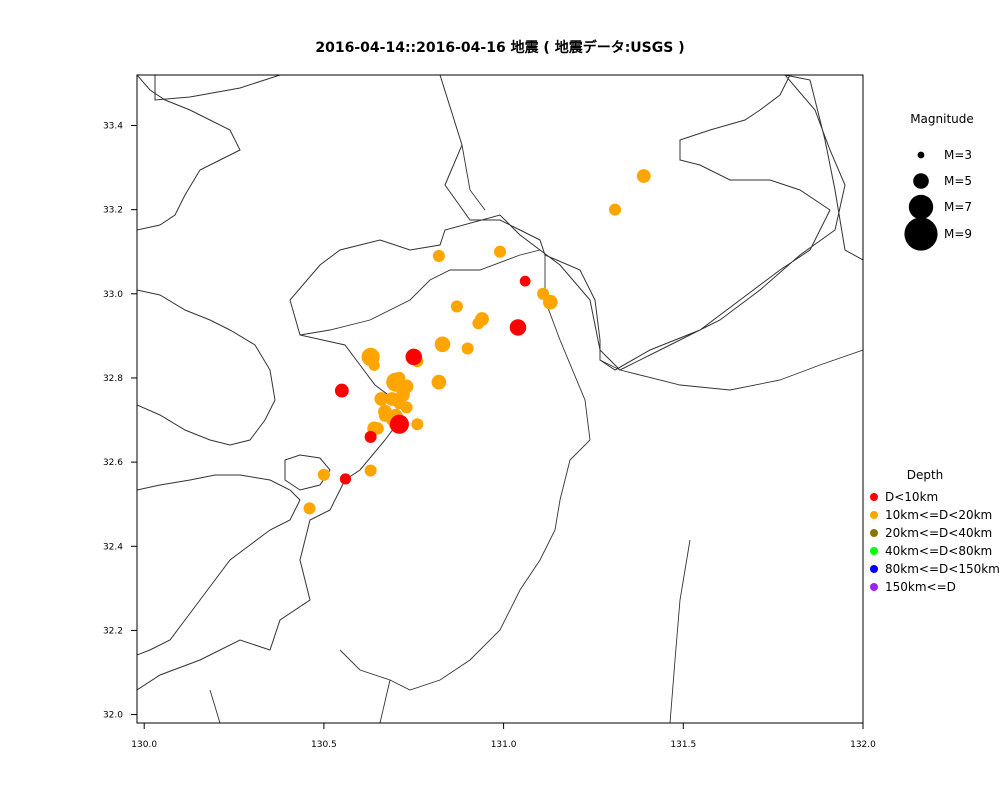 Image resolution: width=1000 pixels, height=800 pixels. Describe the element at coordinates (911, 497) in the screenshot. I see `legend-depth-label: D<10km` at that location.